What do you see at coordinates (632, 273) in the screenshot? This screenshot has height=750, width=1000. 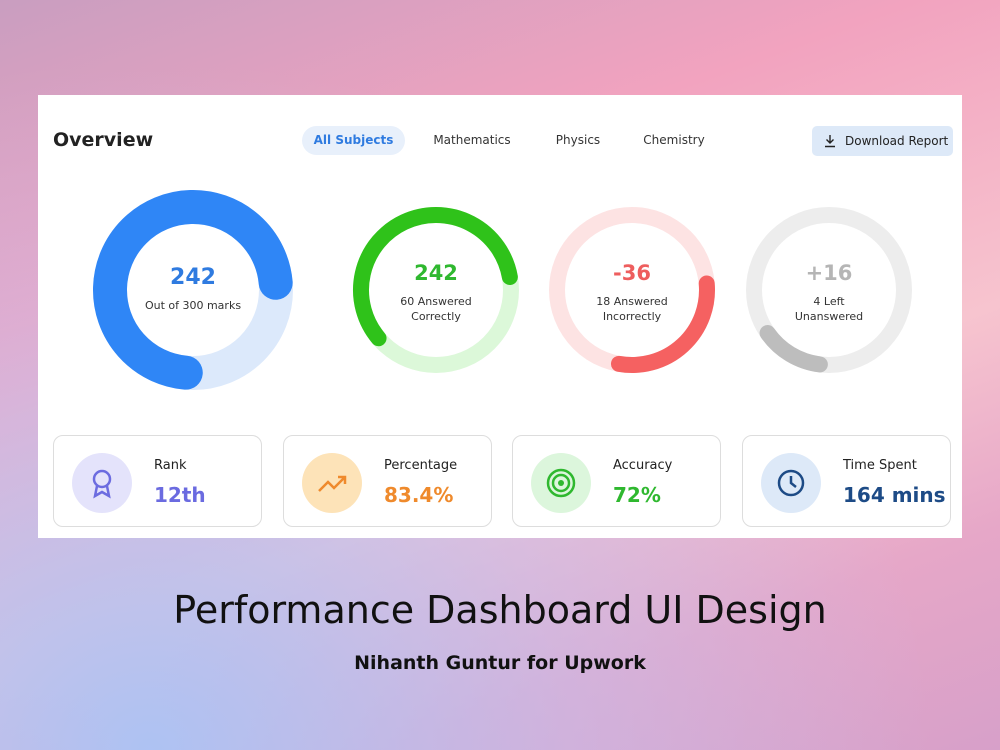 I see `ring-value: -36` at bounding box center [632, 273].